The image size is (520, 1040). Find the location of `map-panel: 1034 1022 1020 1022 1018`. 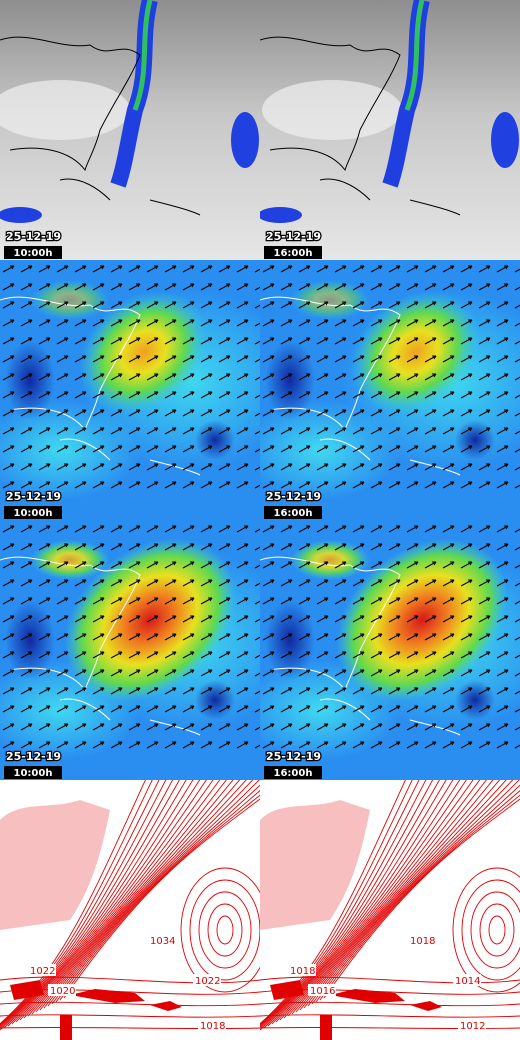

map-panel: 1034 1022 1020 1022 1018 is located at coordinates (130, 910).